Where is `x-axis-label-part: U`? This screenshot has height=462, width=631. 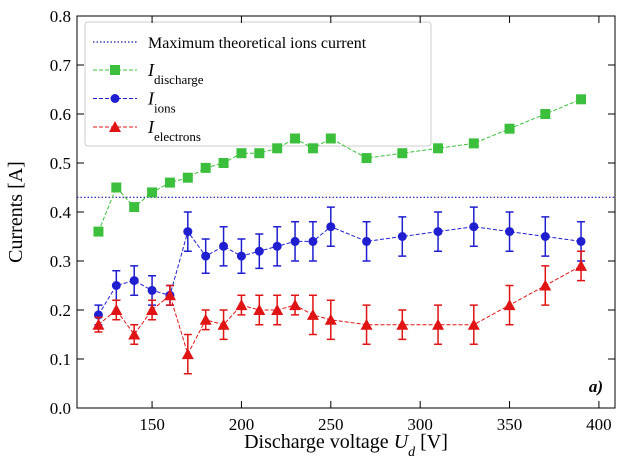 x-axis-label-part: U is located at coordinates (402, 442).